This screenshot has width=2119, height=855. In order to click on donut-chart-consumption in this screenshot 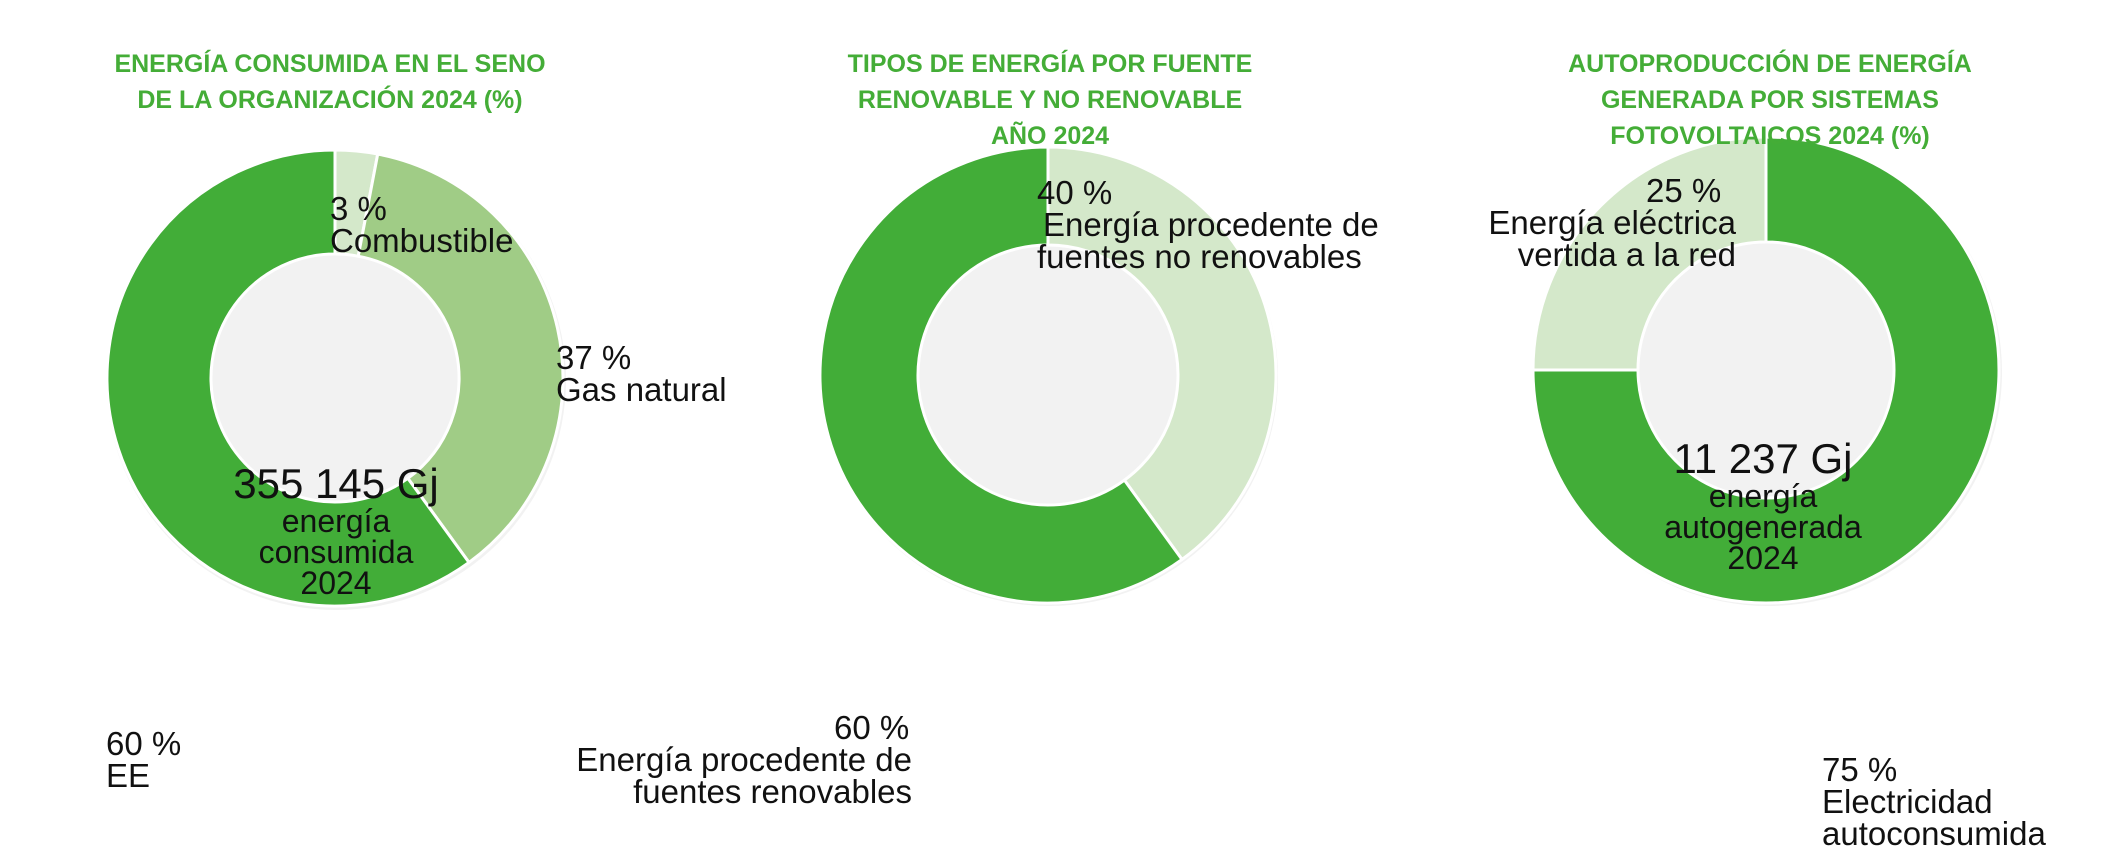, I will do `click(335, 378)`.